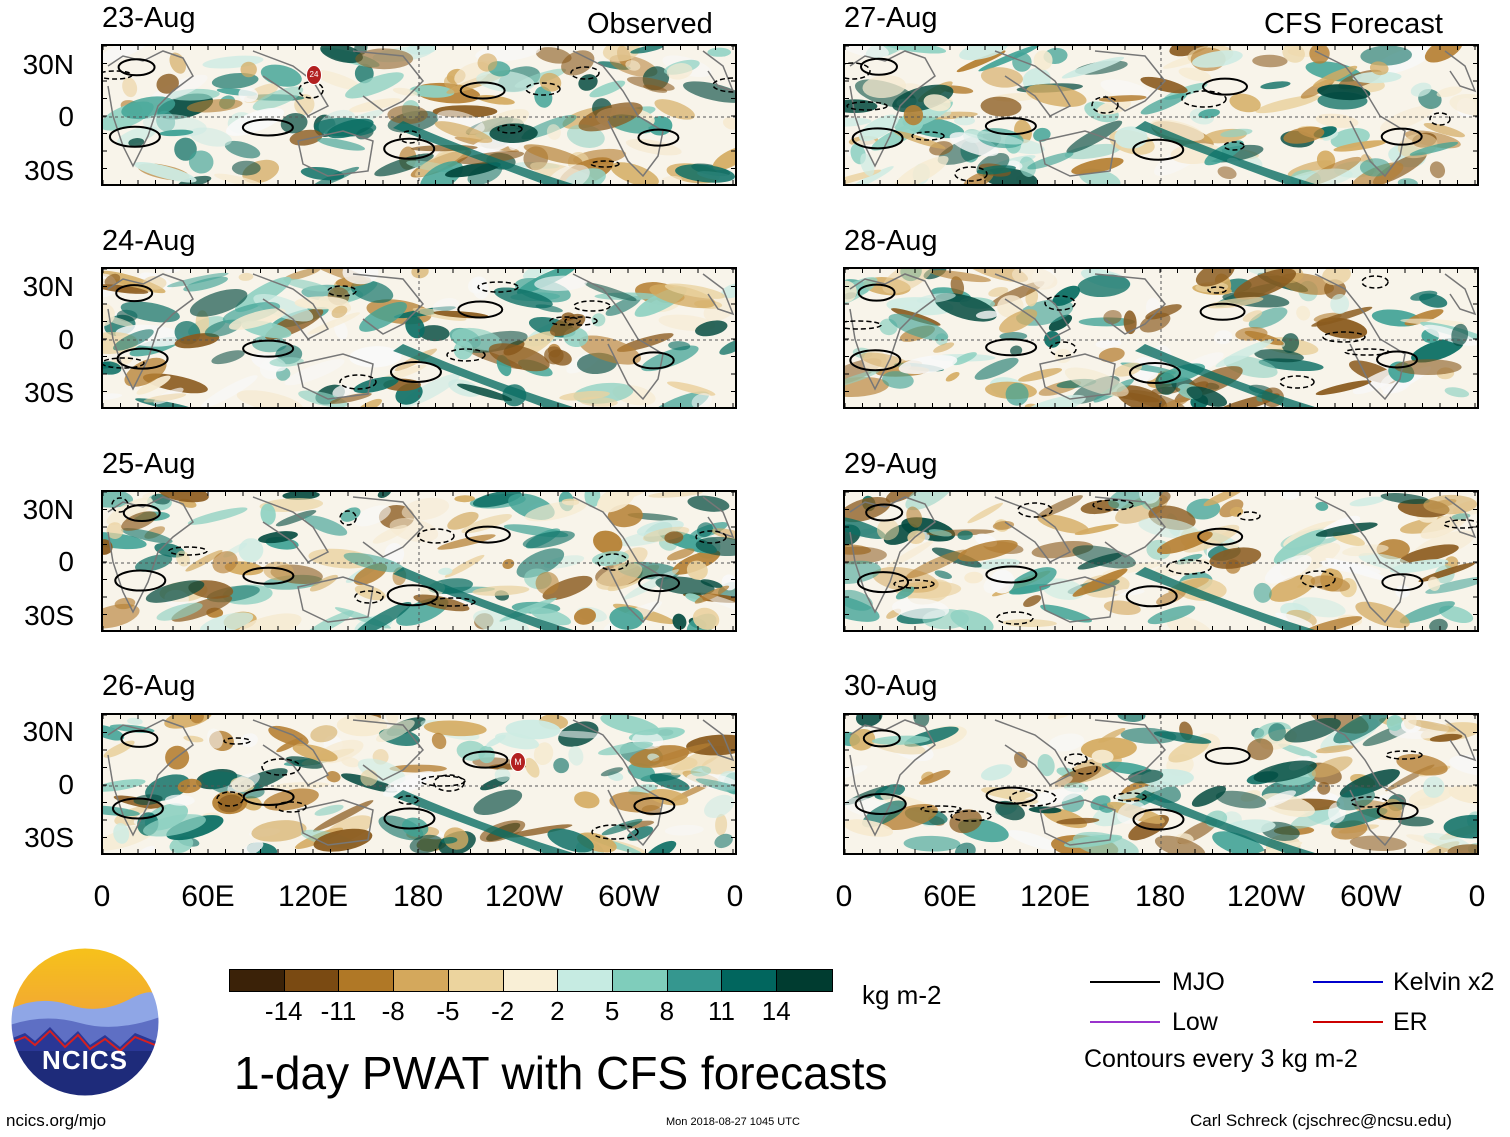  Describe the element at coordinates (1198, 982) in the screenshot. I see `legend-label-mjo: MJO` at that location.